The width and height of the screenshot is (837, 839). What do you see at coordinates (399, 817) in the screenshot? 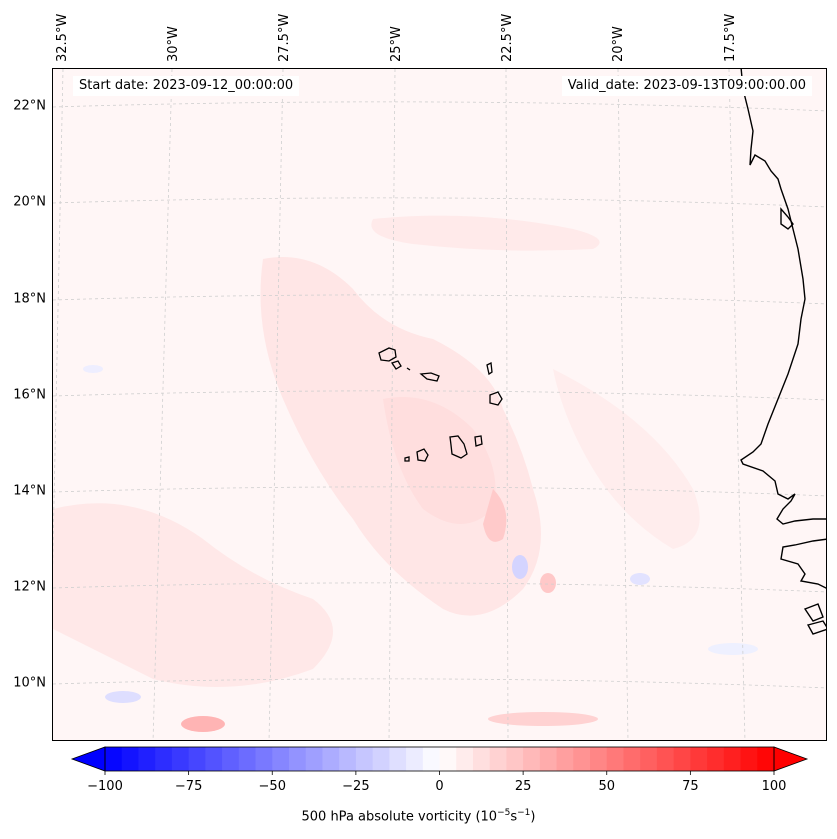
I see `colorbar-title-text: 500 hPa absolute vorticity (10` at bounding box center [399, 817].